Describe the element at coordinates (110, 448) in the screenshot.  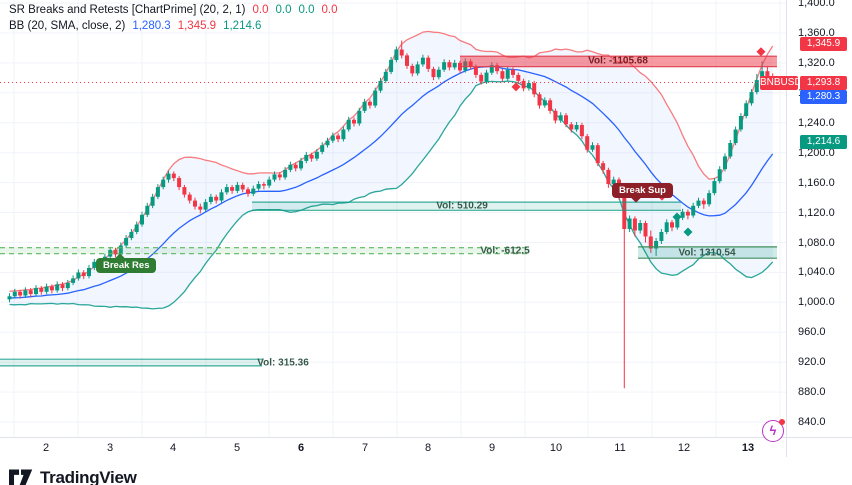
I see `time-axis-label: 3` at that location.